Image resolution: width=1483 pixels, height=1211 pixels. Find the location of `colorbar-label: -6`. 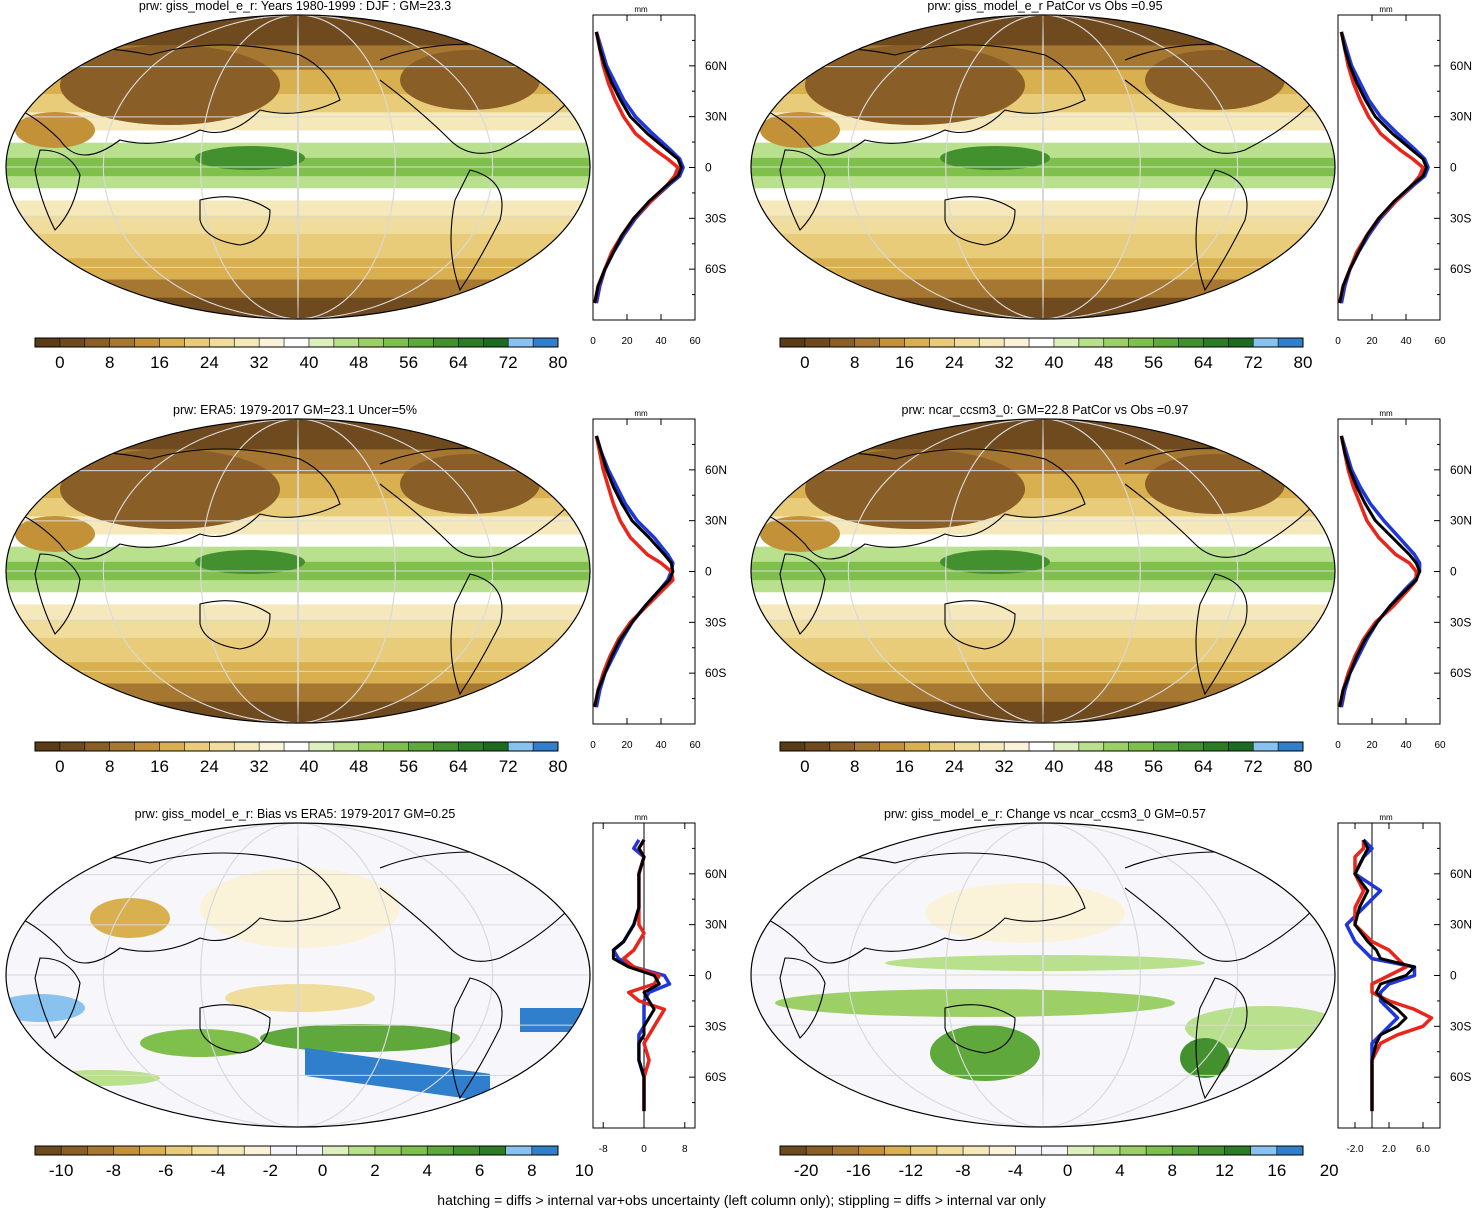

colorbar-label: -6 is located at coordinates (165, 1170).